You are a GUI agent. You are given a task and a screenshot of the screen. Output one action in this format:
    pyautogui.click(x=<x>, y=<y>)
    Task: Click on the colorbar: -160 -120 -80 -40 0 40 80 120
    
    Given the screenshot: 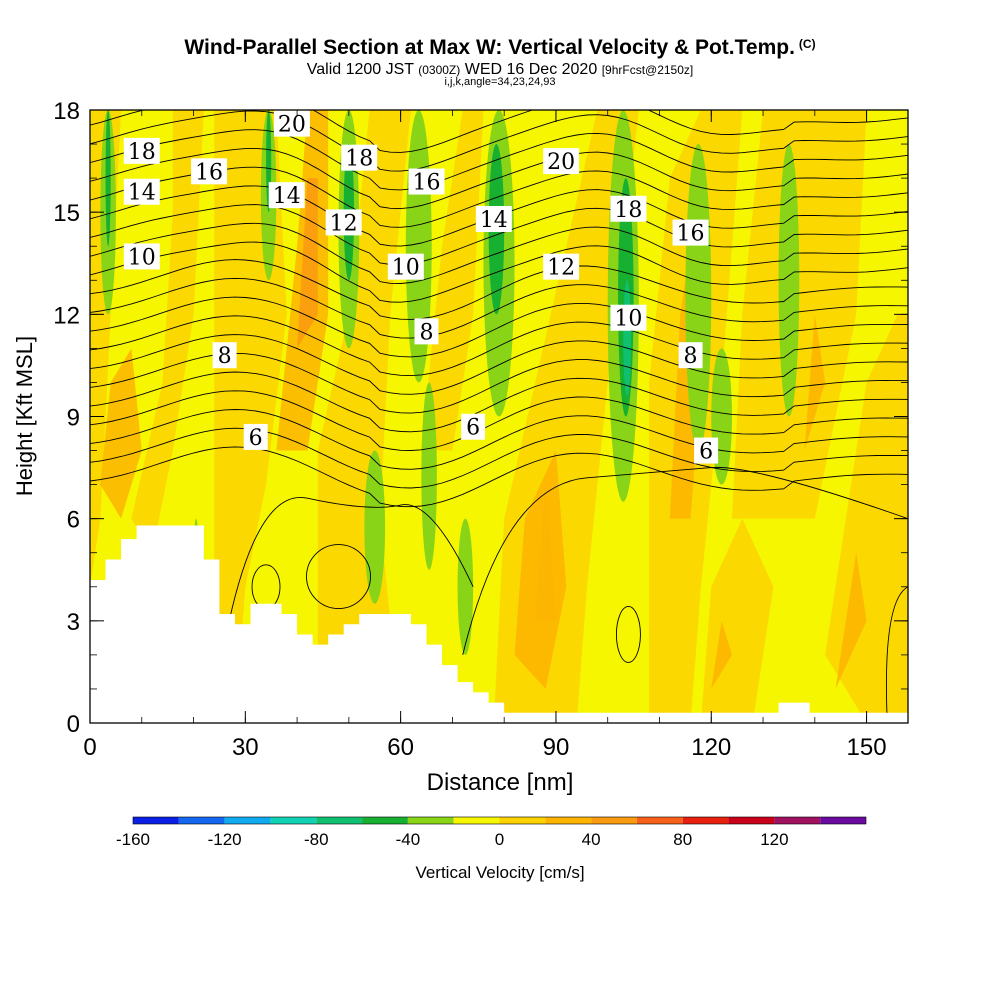 What is the action you would take?
    pyautogui.click(x=491, y=832)
    